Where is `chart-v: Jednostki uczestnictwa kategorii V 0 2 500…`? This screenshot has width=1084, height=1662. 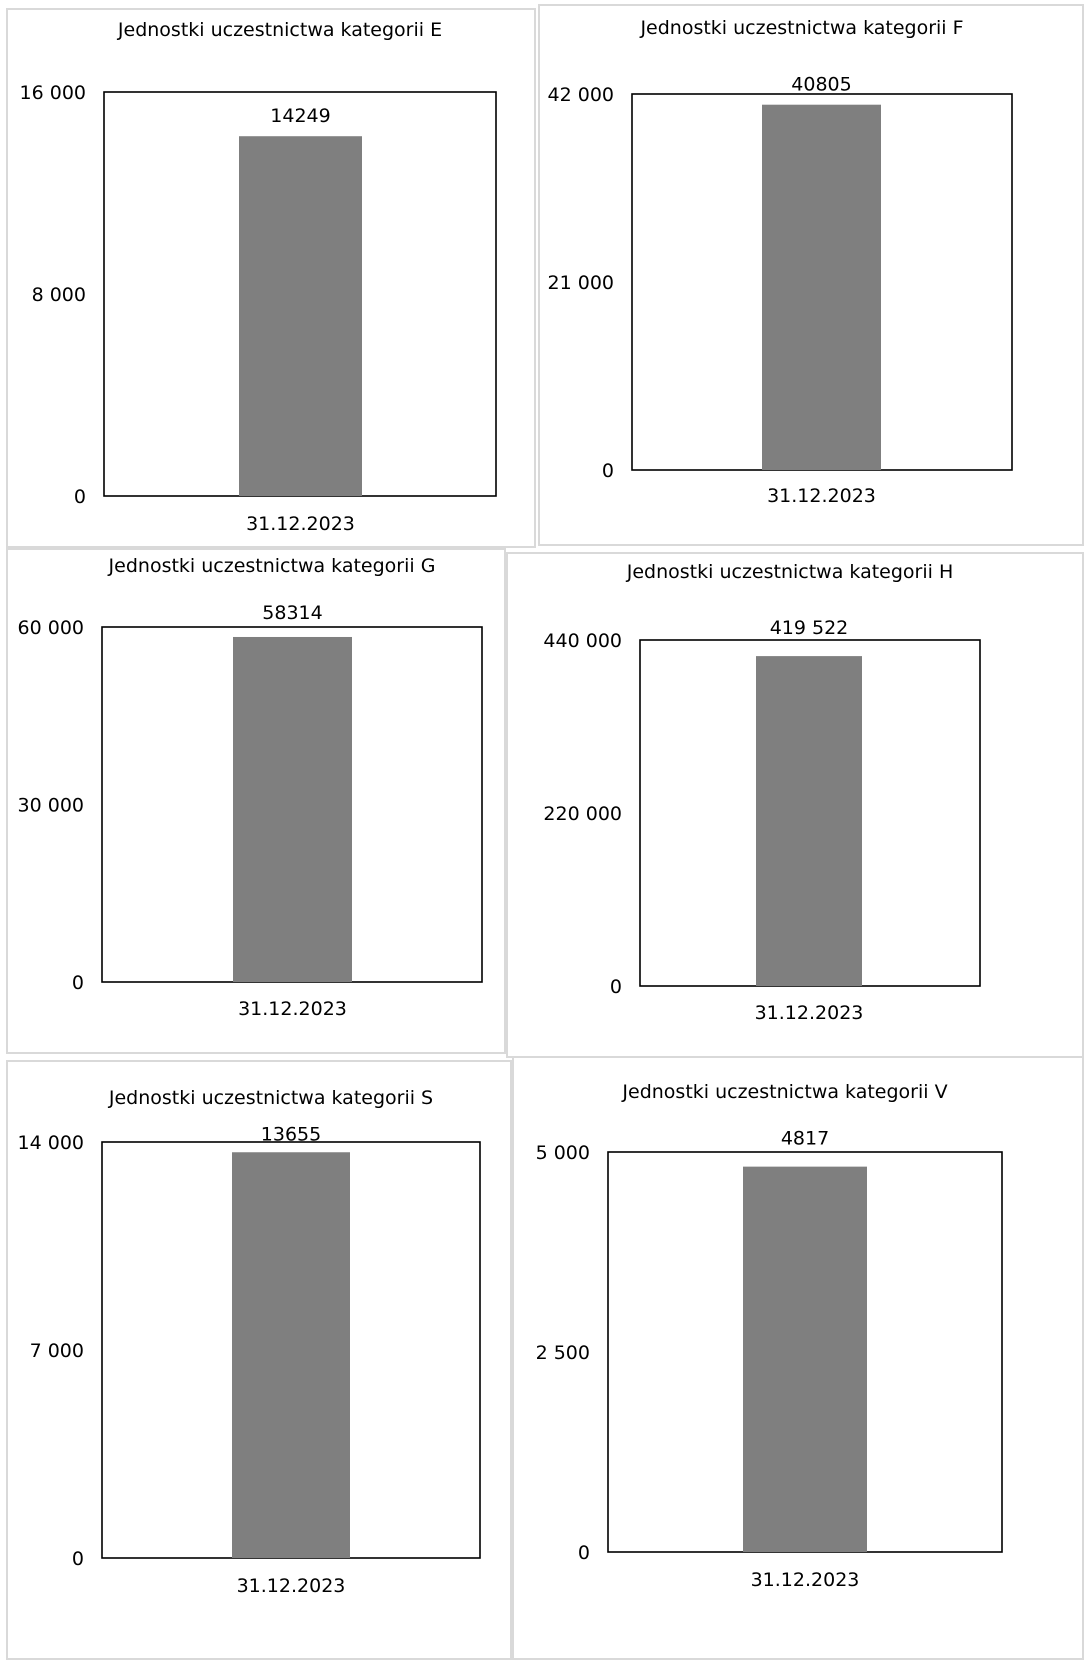 chart-v: Jednostki uczestnictwa kategorii V 0 2 500… is located at coordinates (769, 1336).